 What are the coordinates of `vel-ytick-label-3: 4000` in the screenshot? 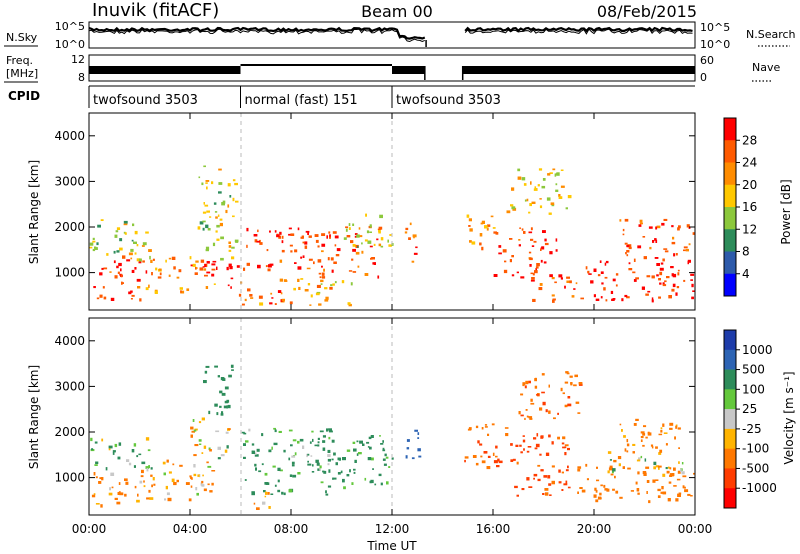 It's located at (69, 341).